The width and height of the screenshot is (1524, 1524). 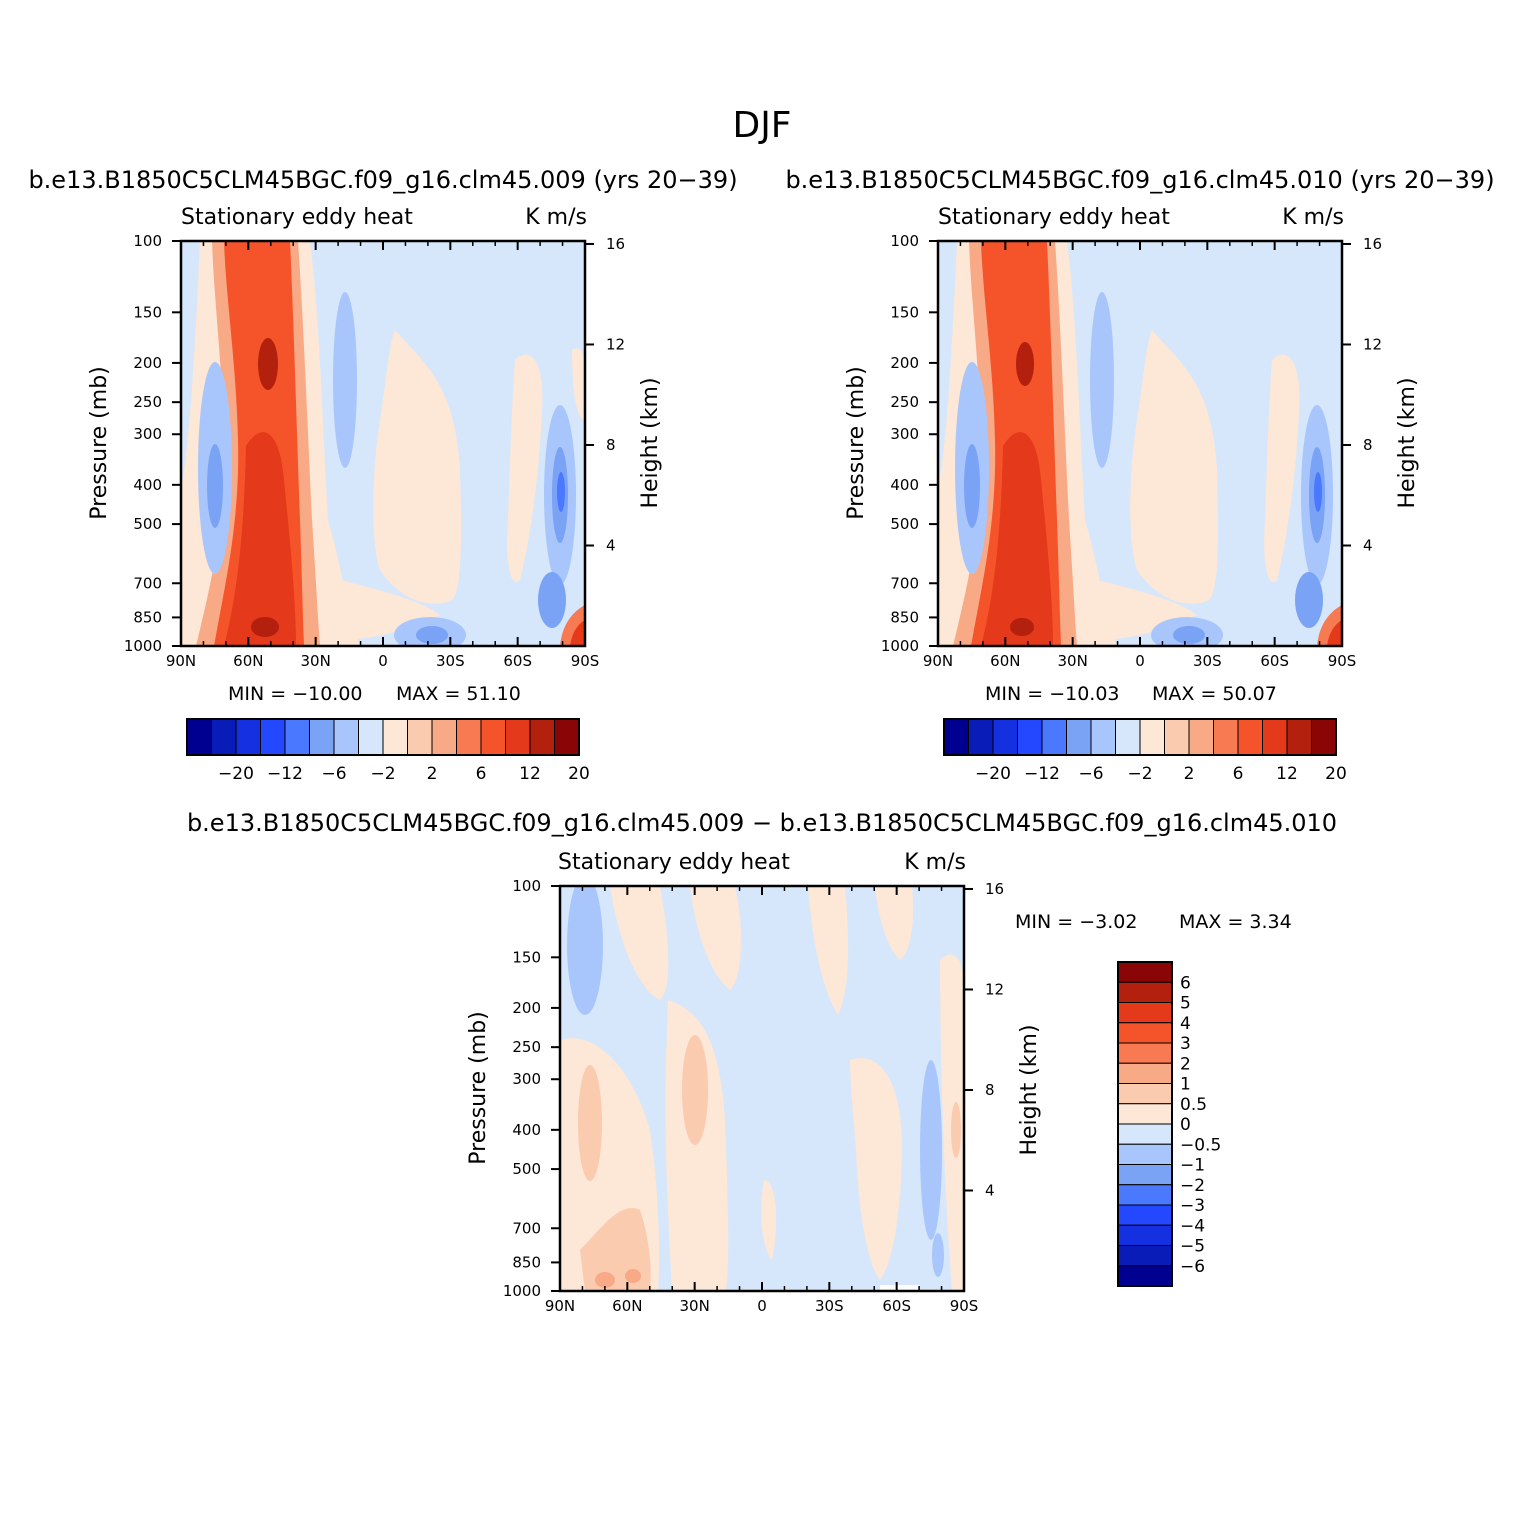 What do you see at coordinates (1192, 1247) in the screenshot?
I see `colorbar-label: −5` at bounding box center [1192, 1247].